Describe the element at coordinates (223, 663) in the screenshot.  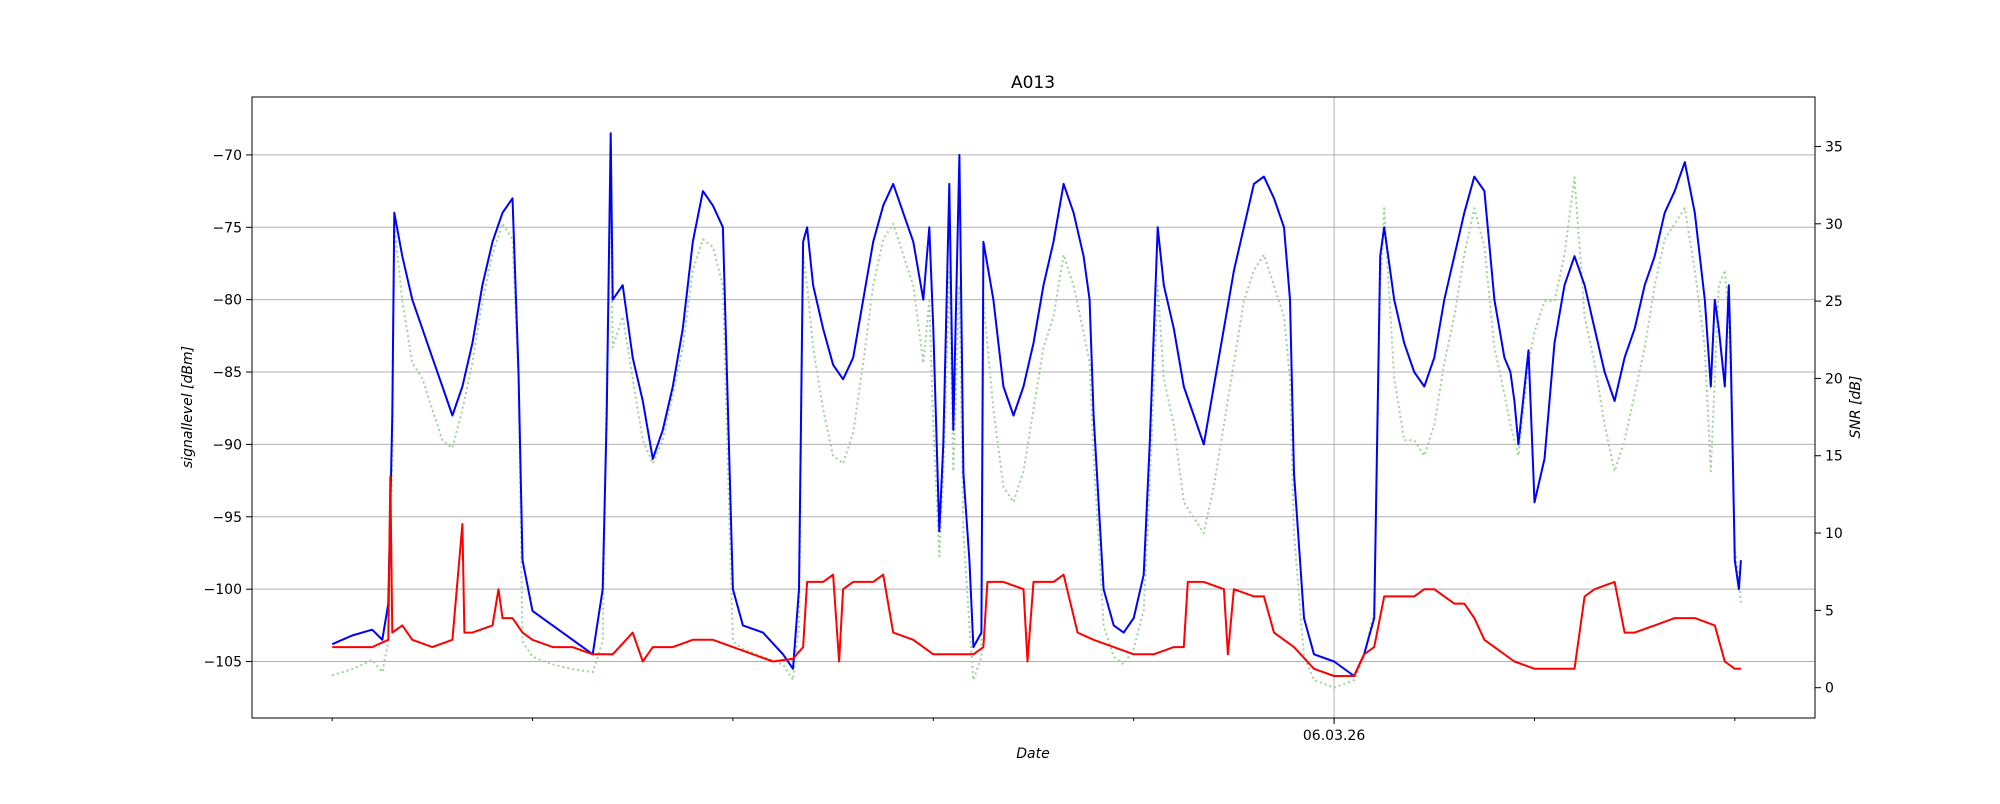
I see `left-tick-label: −105` at that location.